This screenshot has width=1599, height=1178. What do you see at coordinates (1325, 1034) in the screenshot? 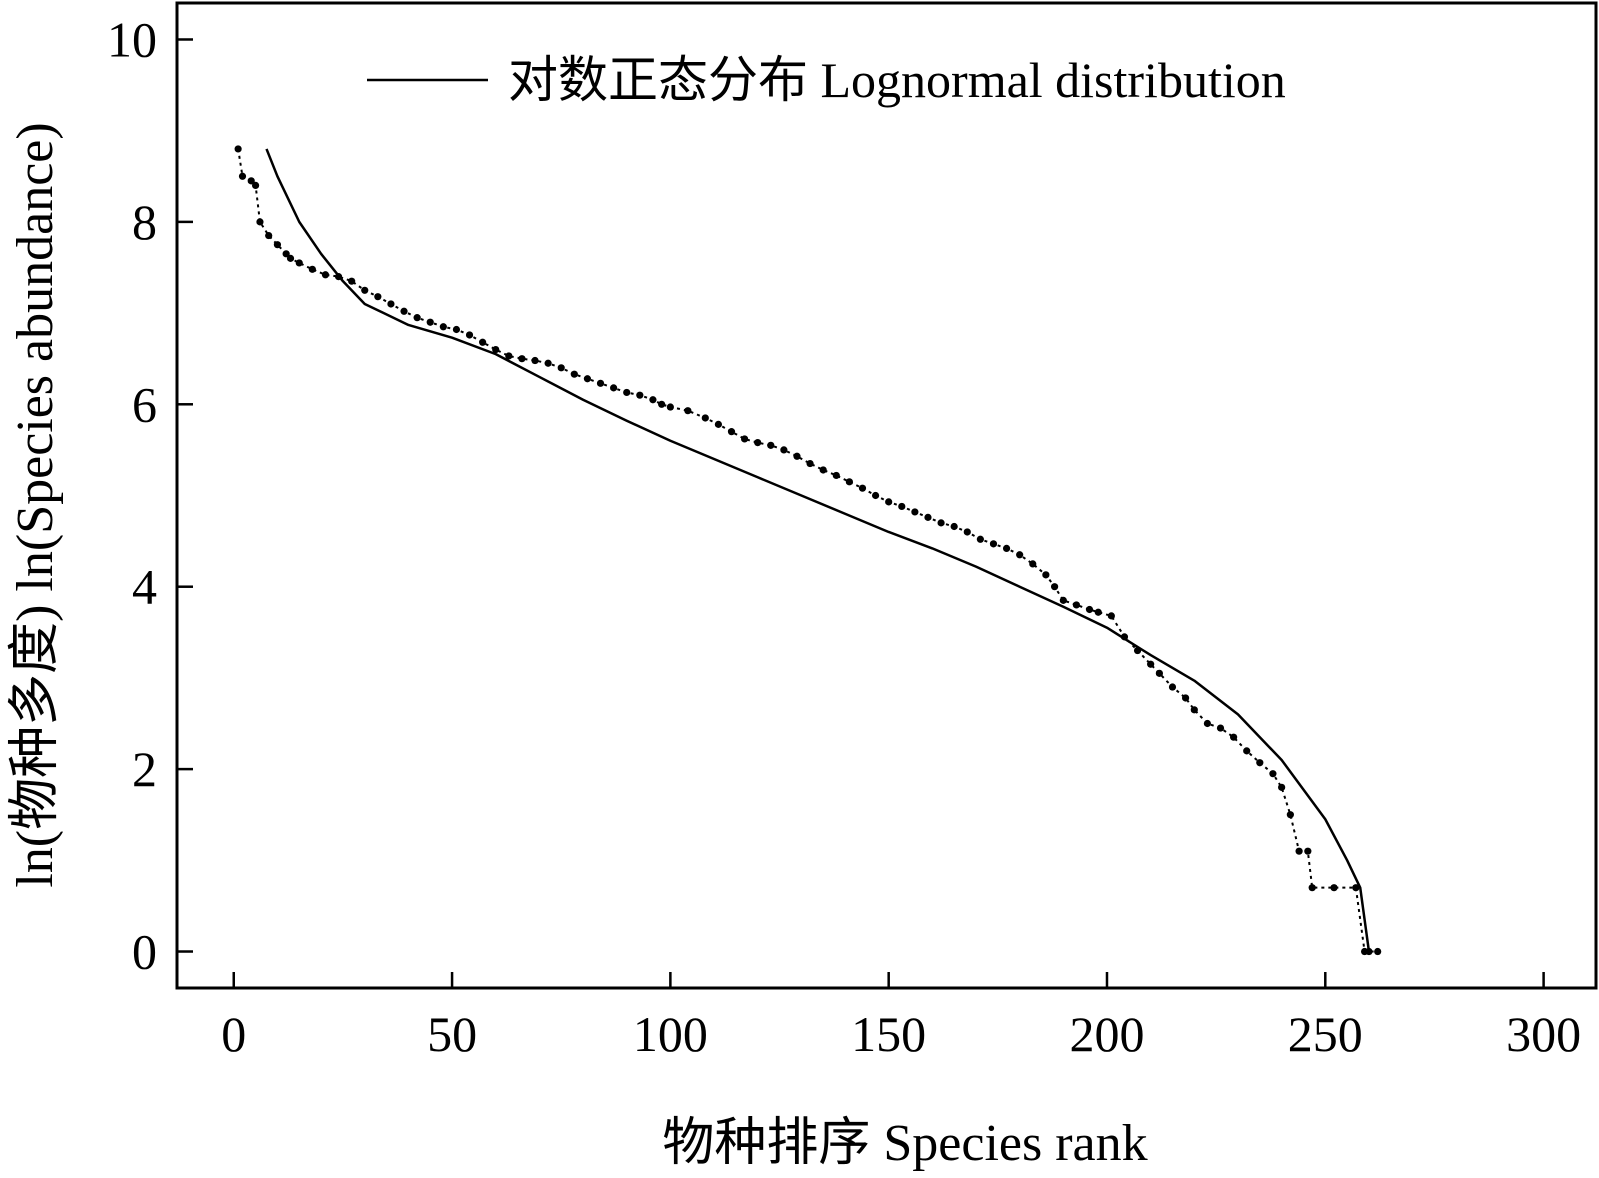
I see `x-tick-label: 250` at bounding box center [1325, 1034].